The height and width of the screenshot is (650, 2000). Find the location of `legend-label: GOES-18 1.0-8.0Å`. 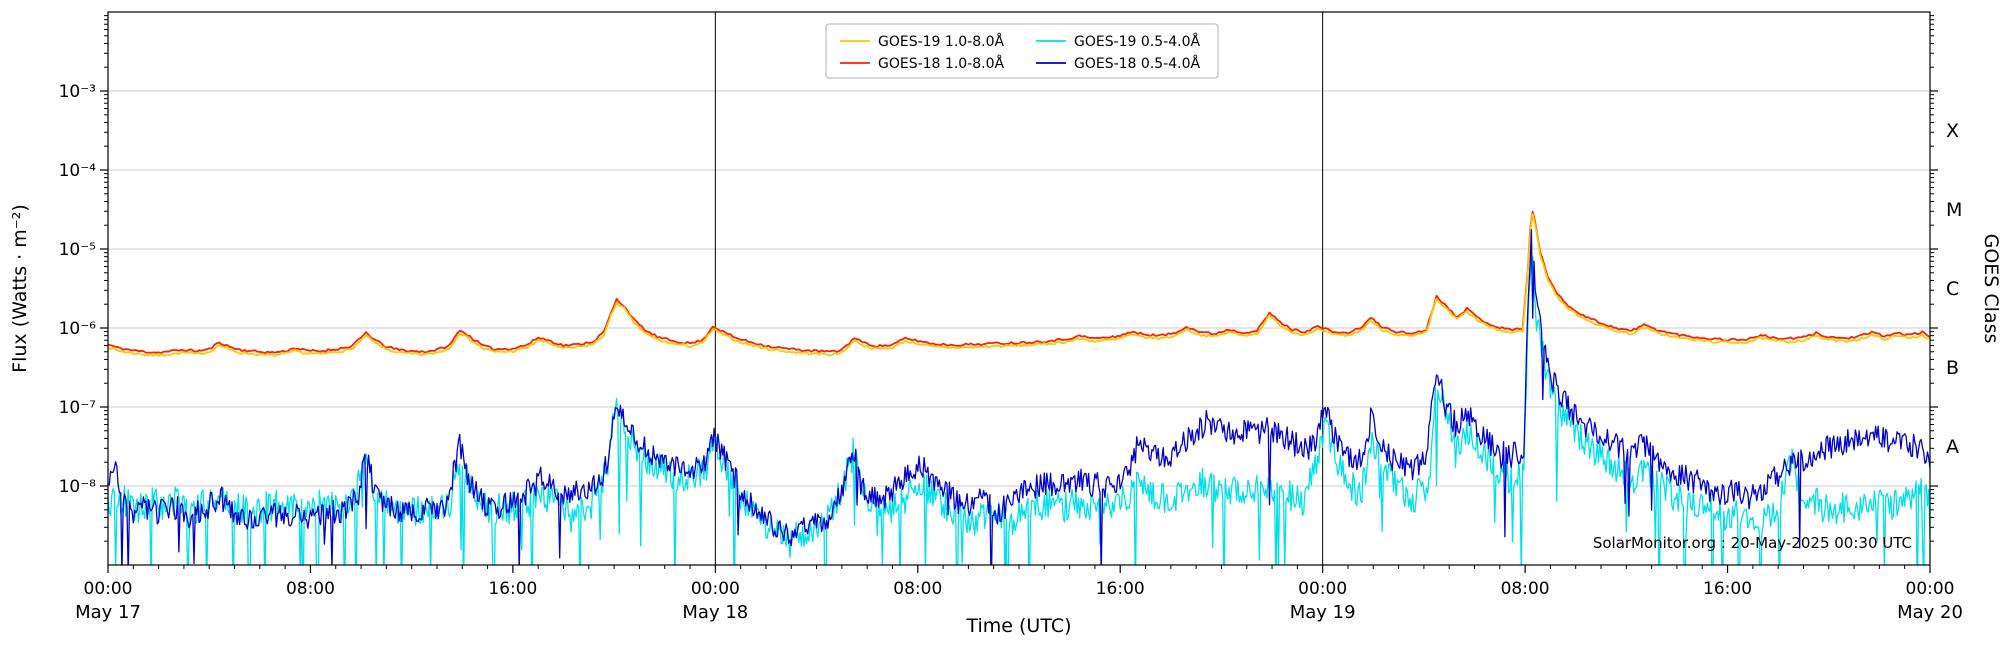

legend-label: GOES-18 1.0-8.0Å is located at coordinates (941, 63).